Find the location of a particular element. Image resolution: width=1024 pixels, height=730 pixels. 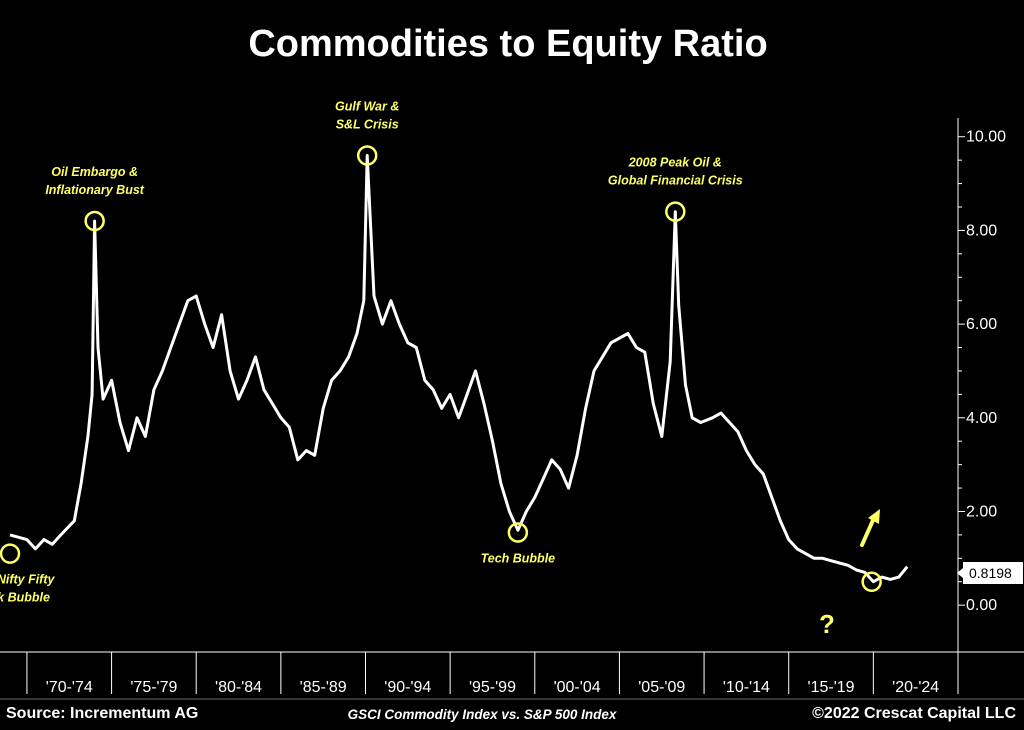

x-tick-label: '75-'79 is located at coordinates (153, 687).